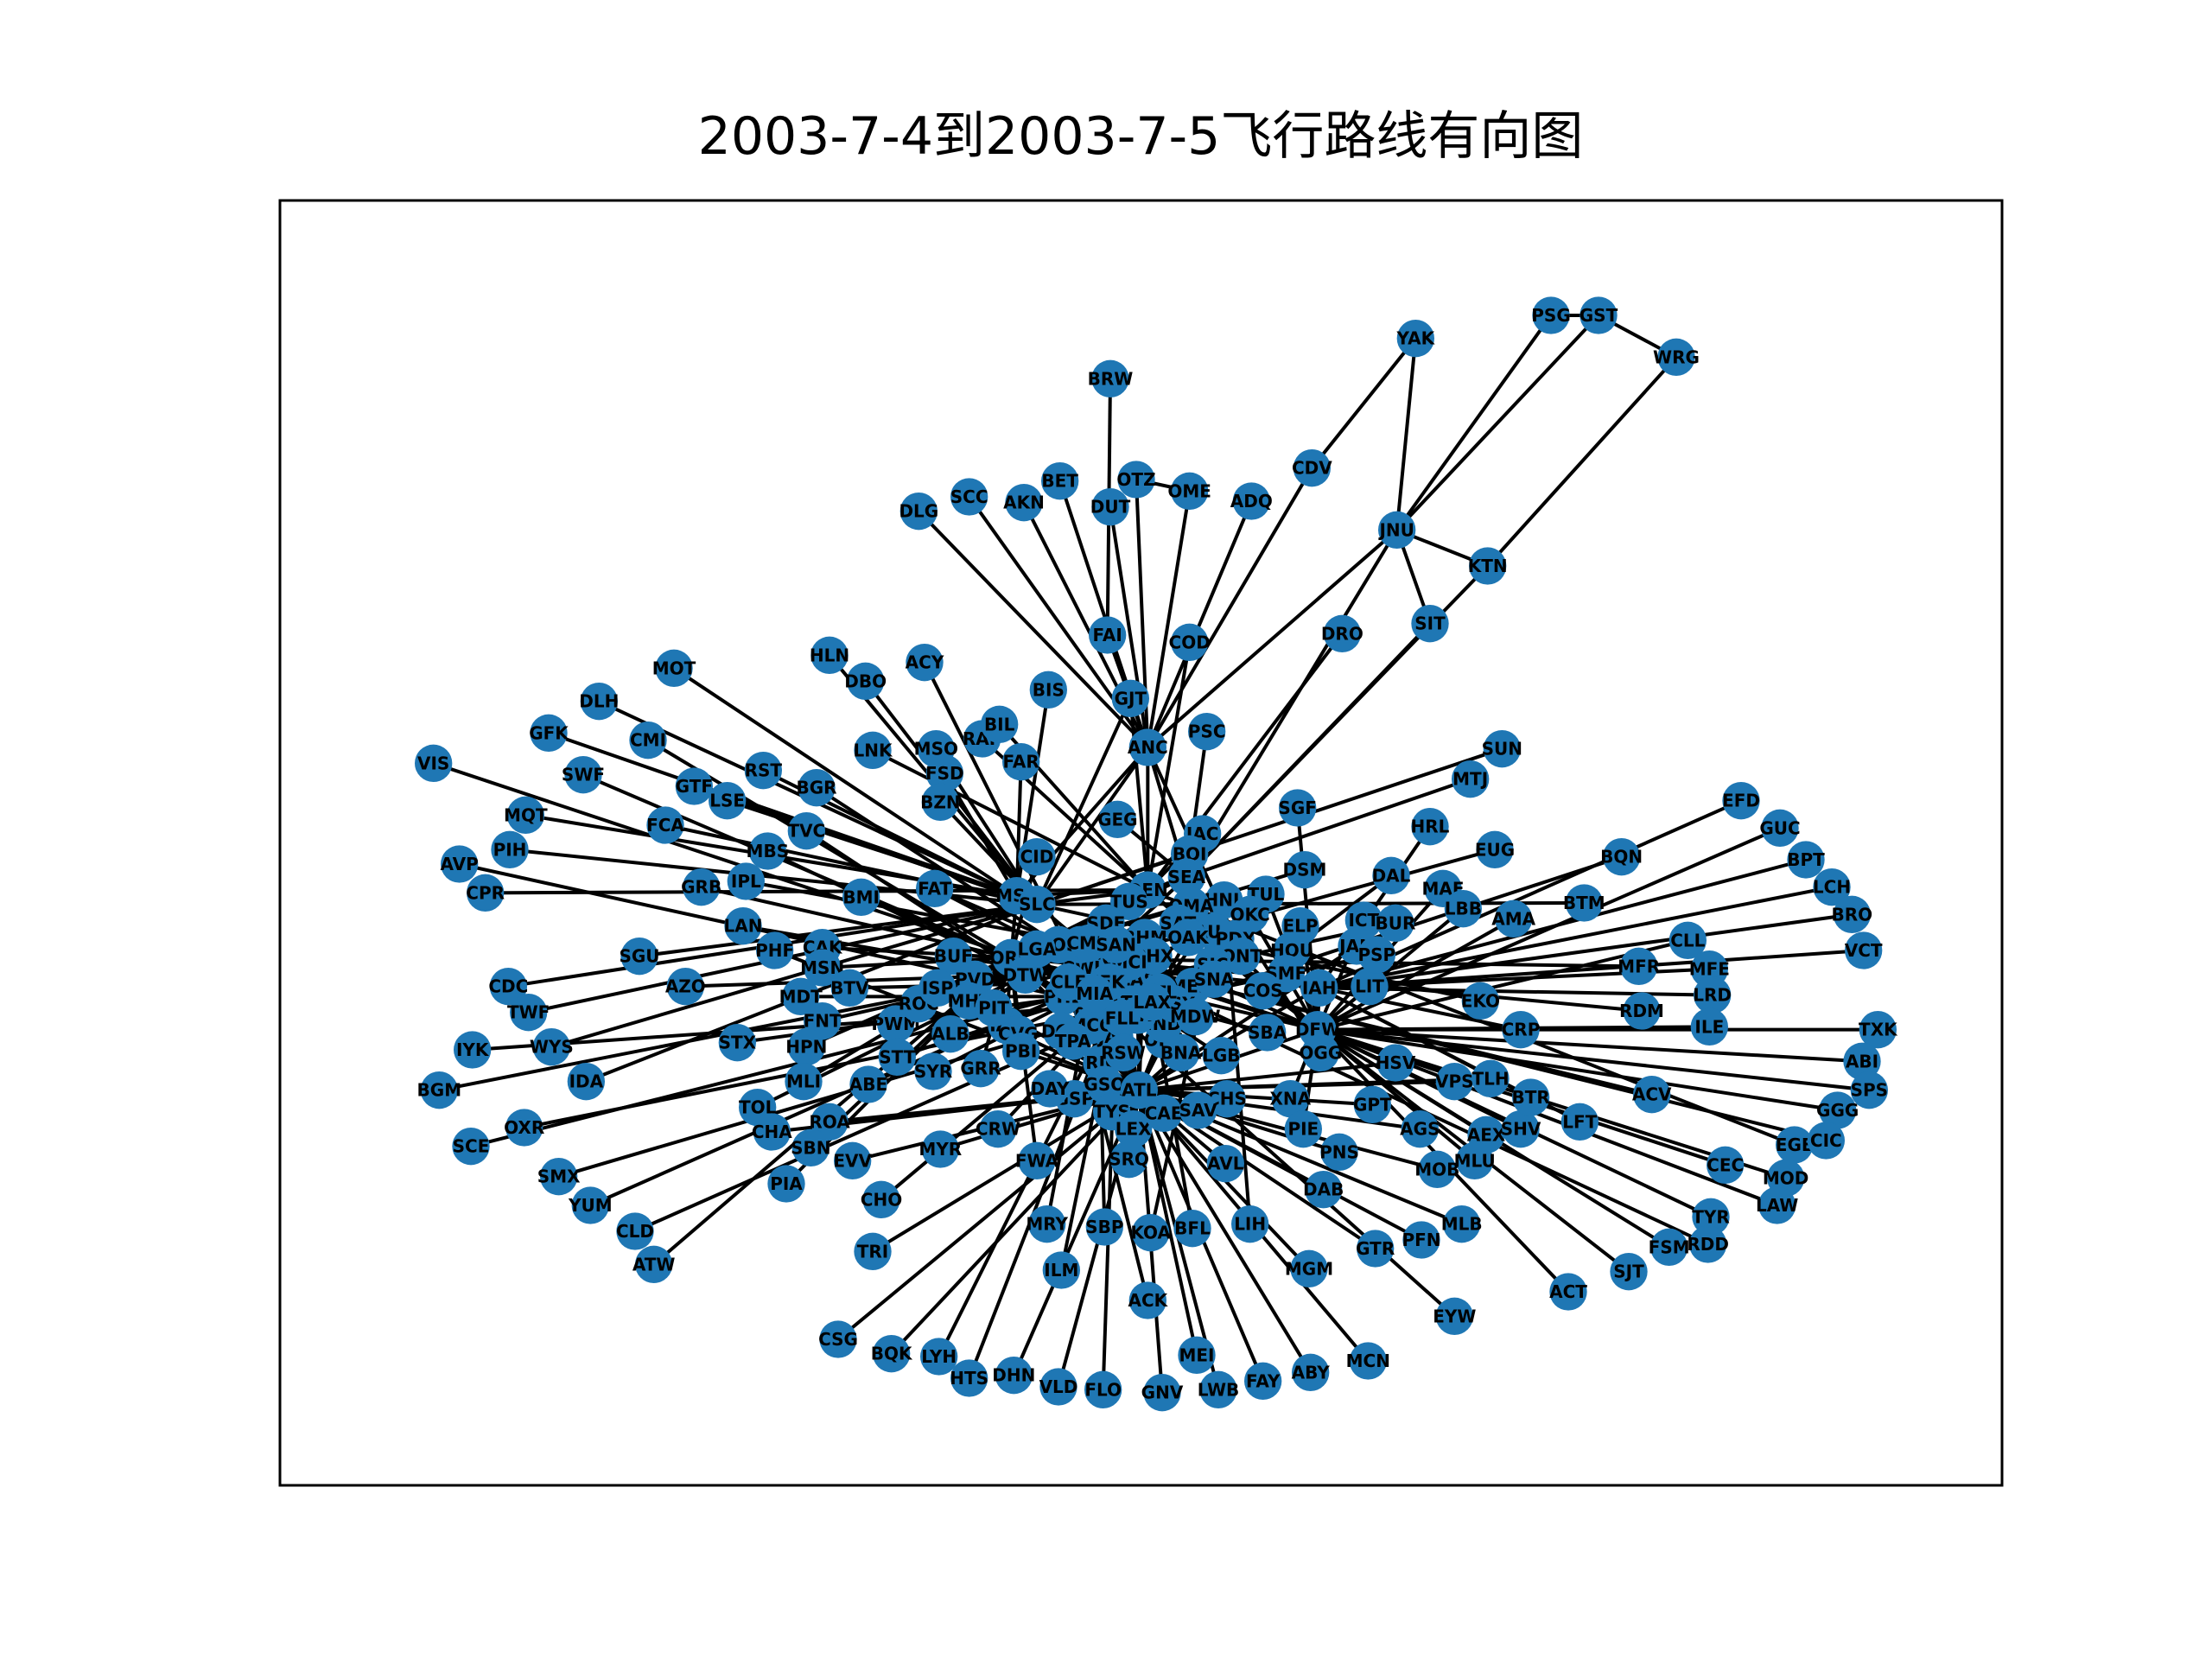 The width and height of the screenshot is (2212, 1659). What do you see at coordinates (1236, 993) in the screenshot?
I see `edge-phx-dfw` at bounding box center [1236, 993].